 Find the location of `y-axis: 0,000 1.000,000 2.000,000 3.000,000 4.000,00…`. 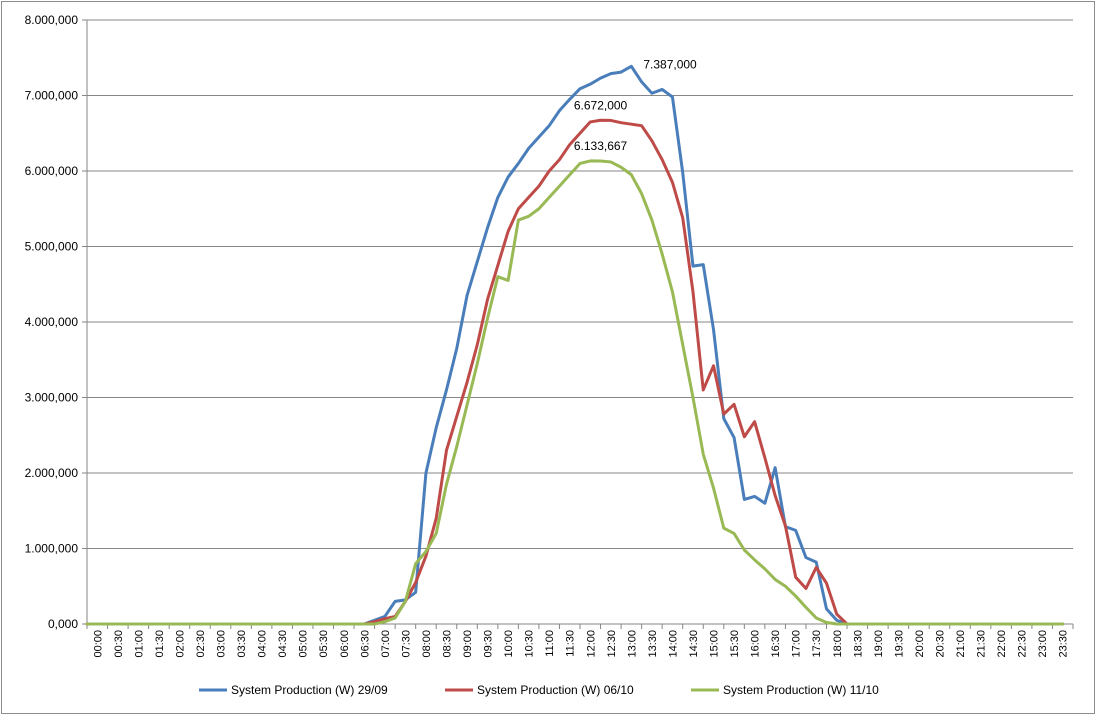

y-axis: 0,000 1.000,000 2.000,000 3.000,000 4.000,00… is located at coordinates (56, 322).